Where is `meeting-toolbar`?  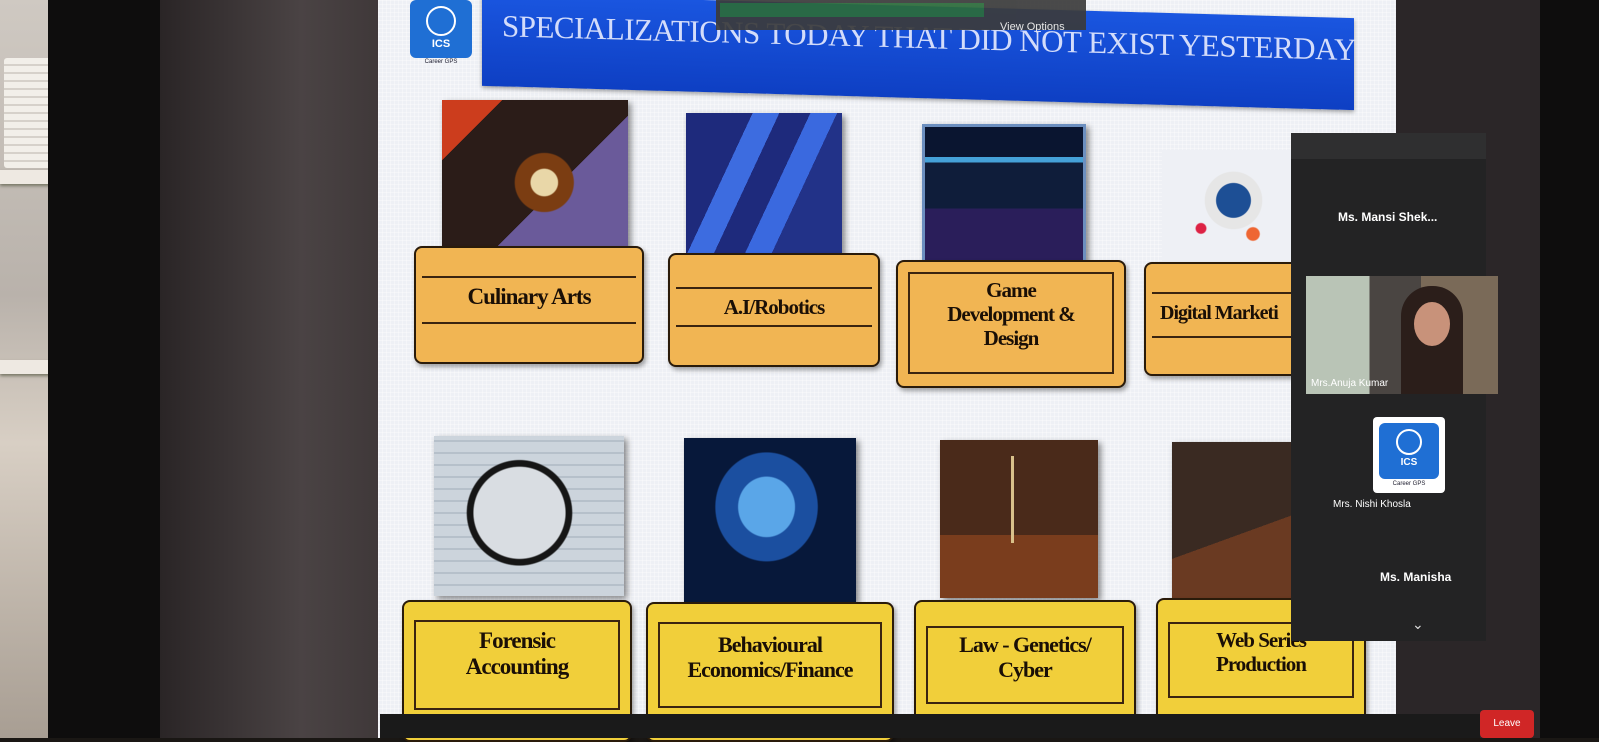 meeting-toolbar is located at coordinates (930, 726).